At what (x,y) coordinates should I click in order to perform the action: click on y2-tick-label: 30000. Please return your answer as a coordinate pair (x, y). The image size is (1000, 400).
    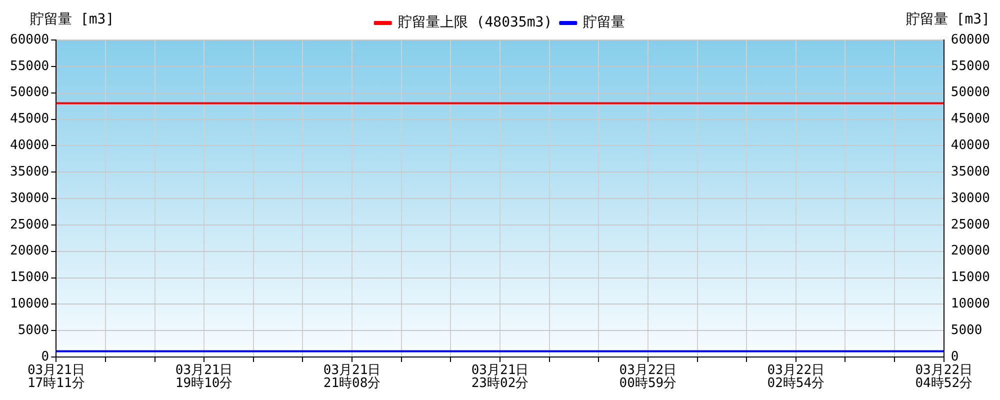
    Looking at the image, I should click on (970, 198).